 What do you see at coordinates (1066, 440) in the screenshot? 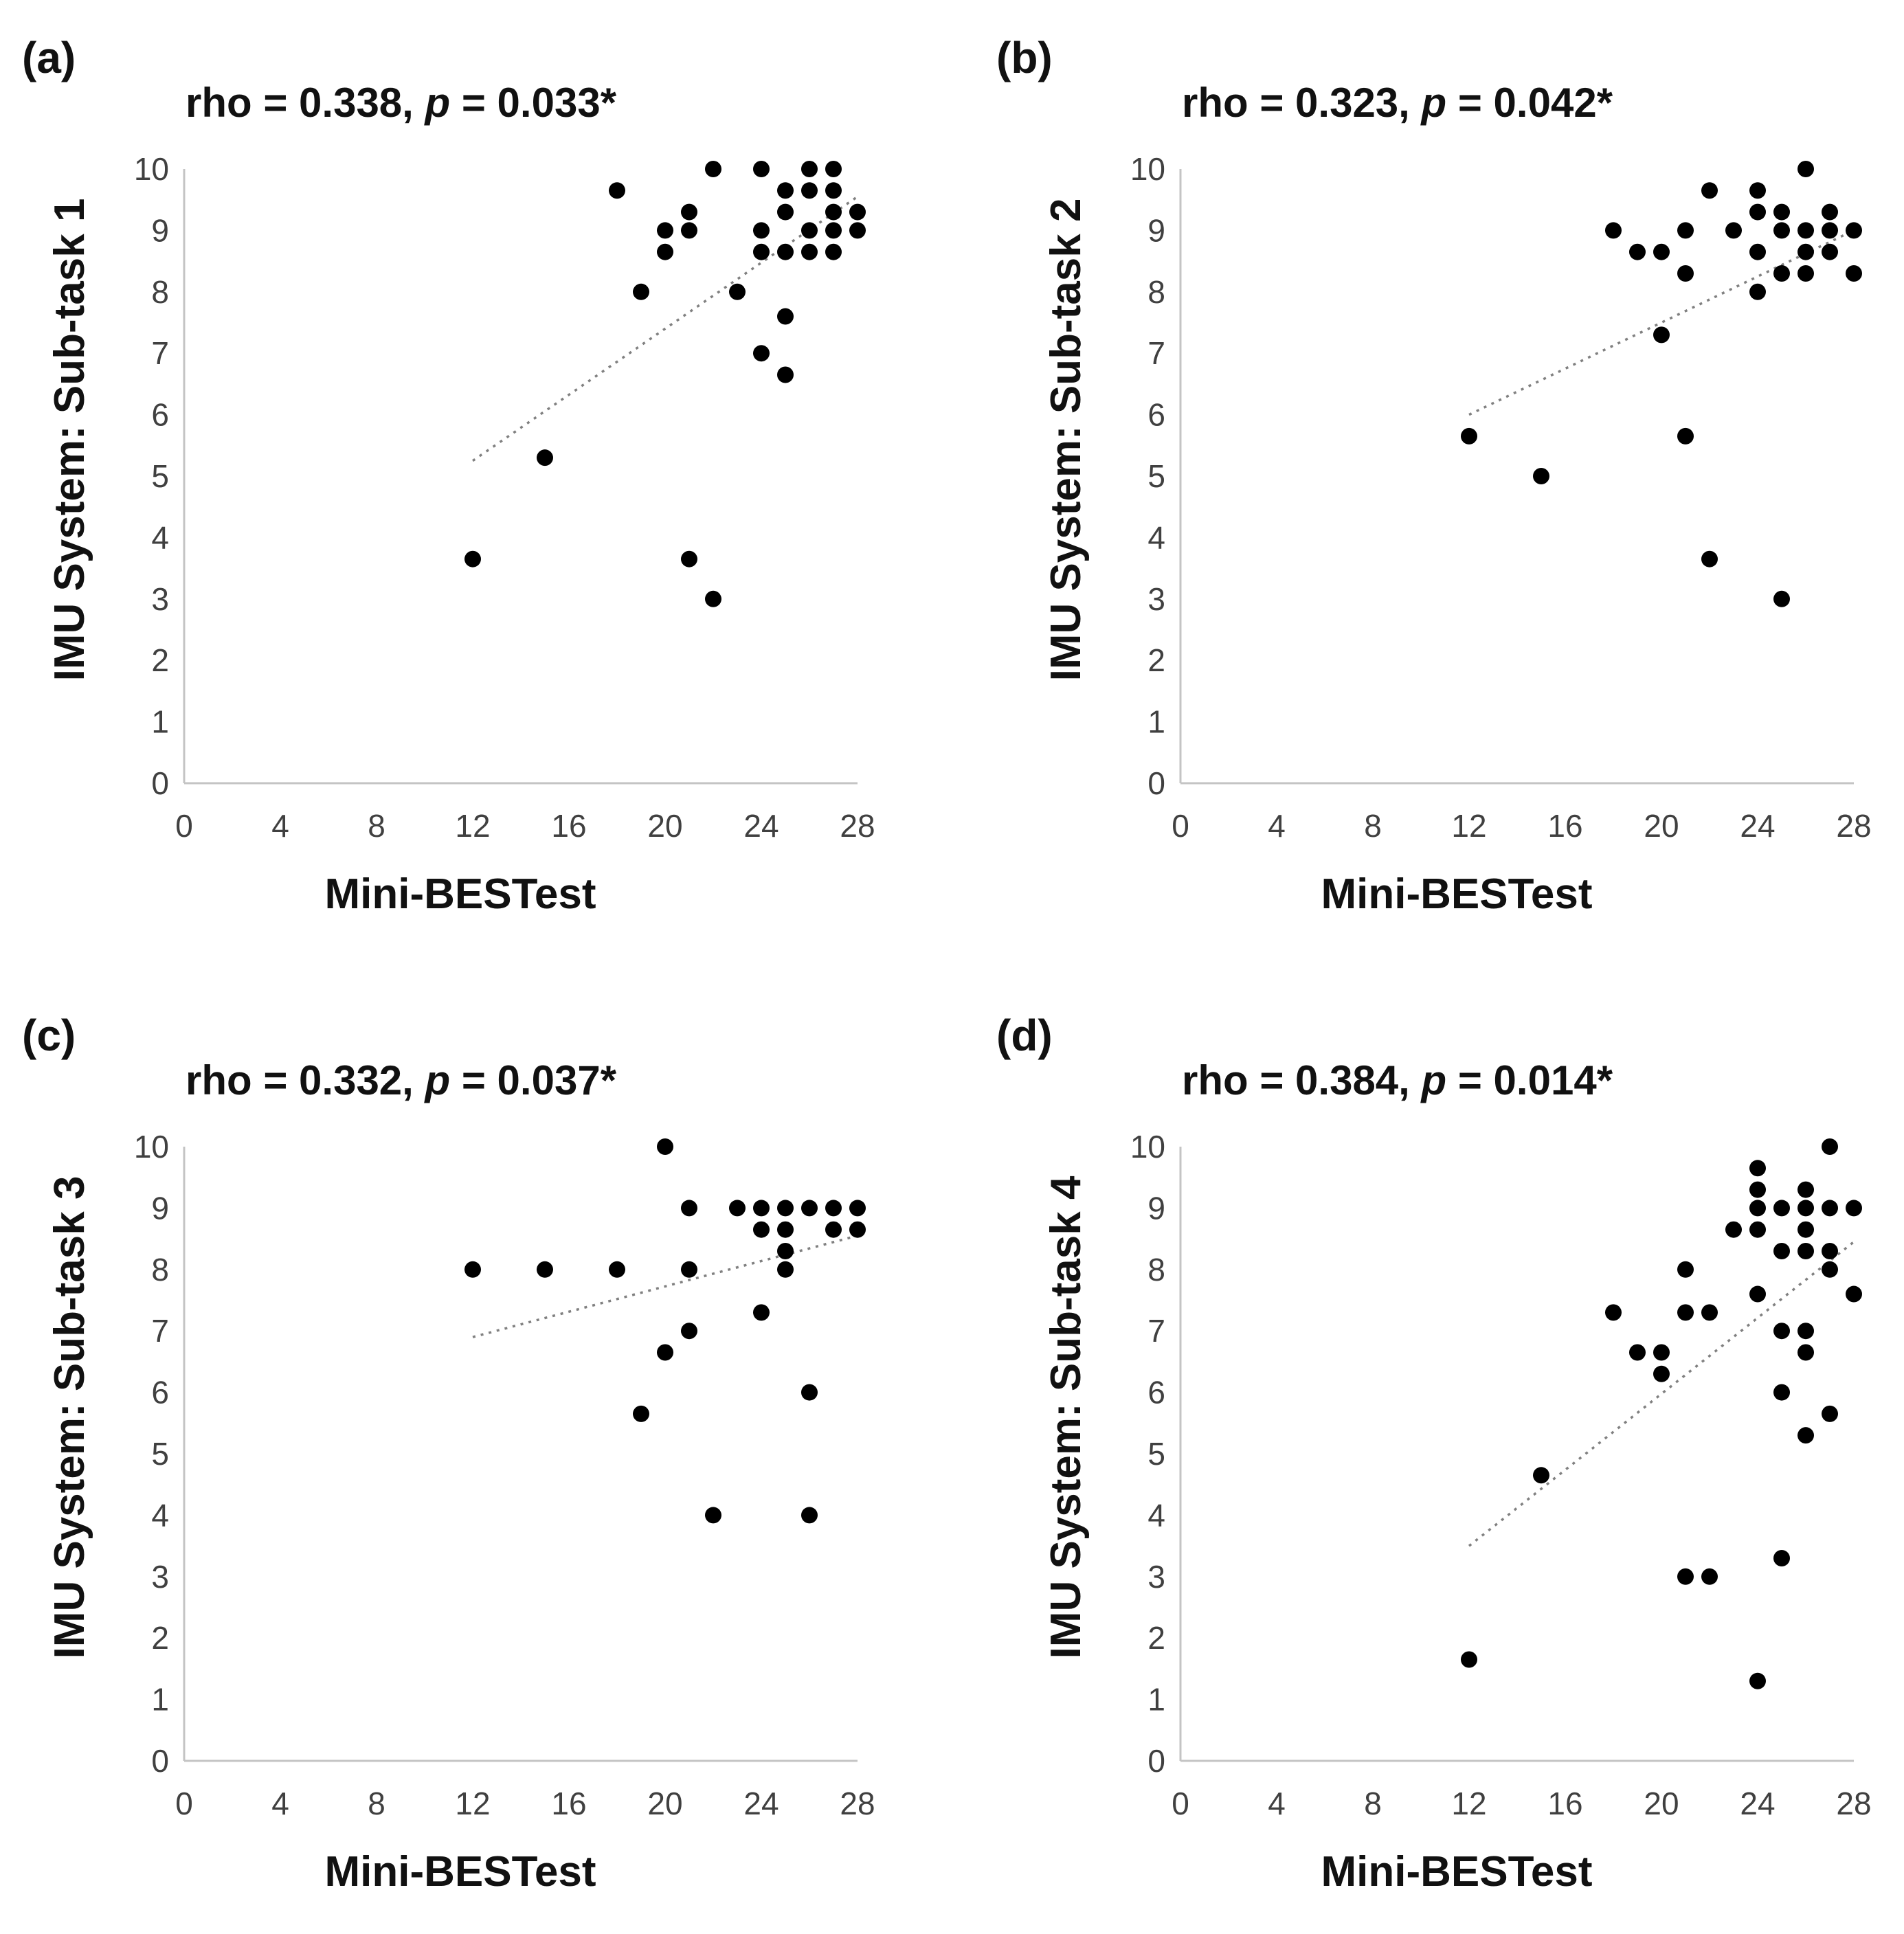
I see `y-axis-title: IMU System: Sub-task 2` at bounding box center [1066, 440].